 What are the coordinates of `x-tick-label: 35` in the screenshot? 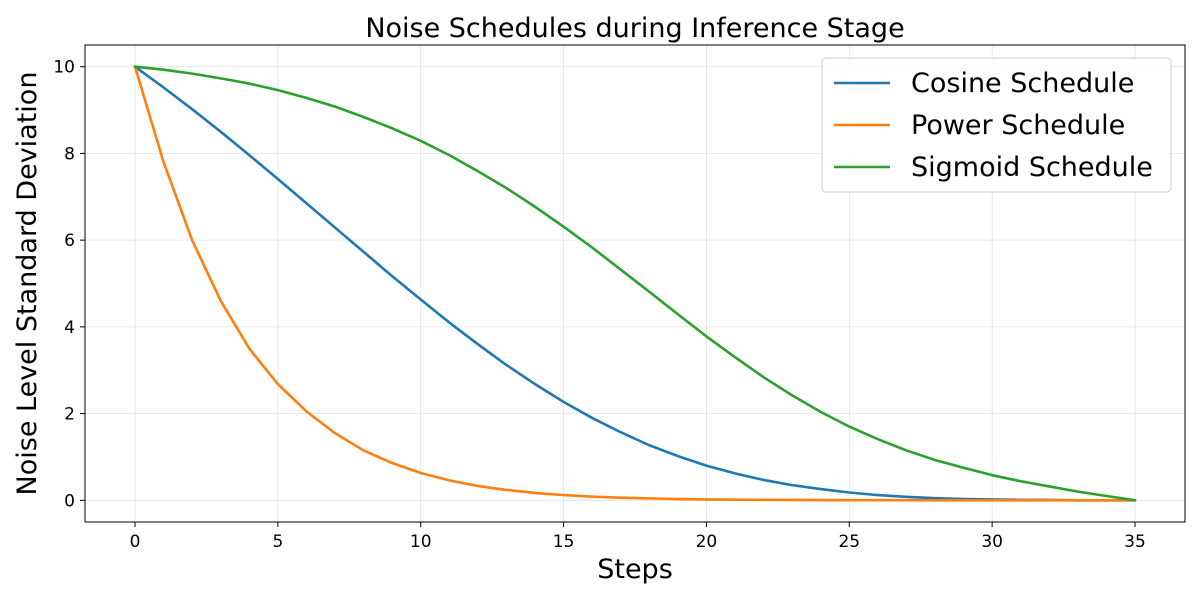 It's located at (1135, 542).